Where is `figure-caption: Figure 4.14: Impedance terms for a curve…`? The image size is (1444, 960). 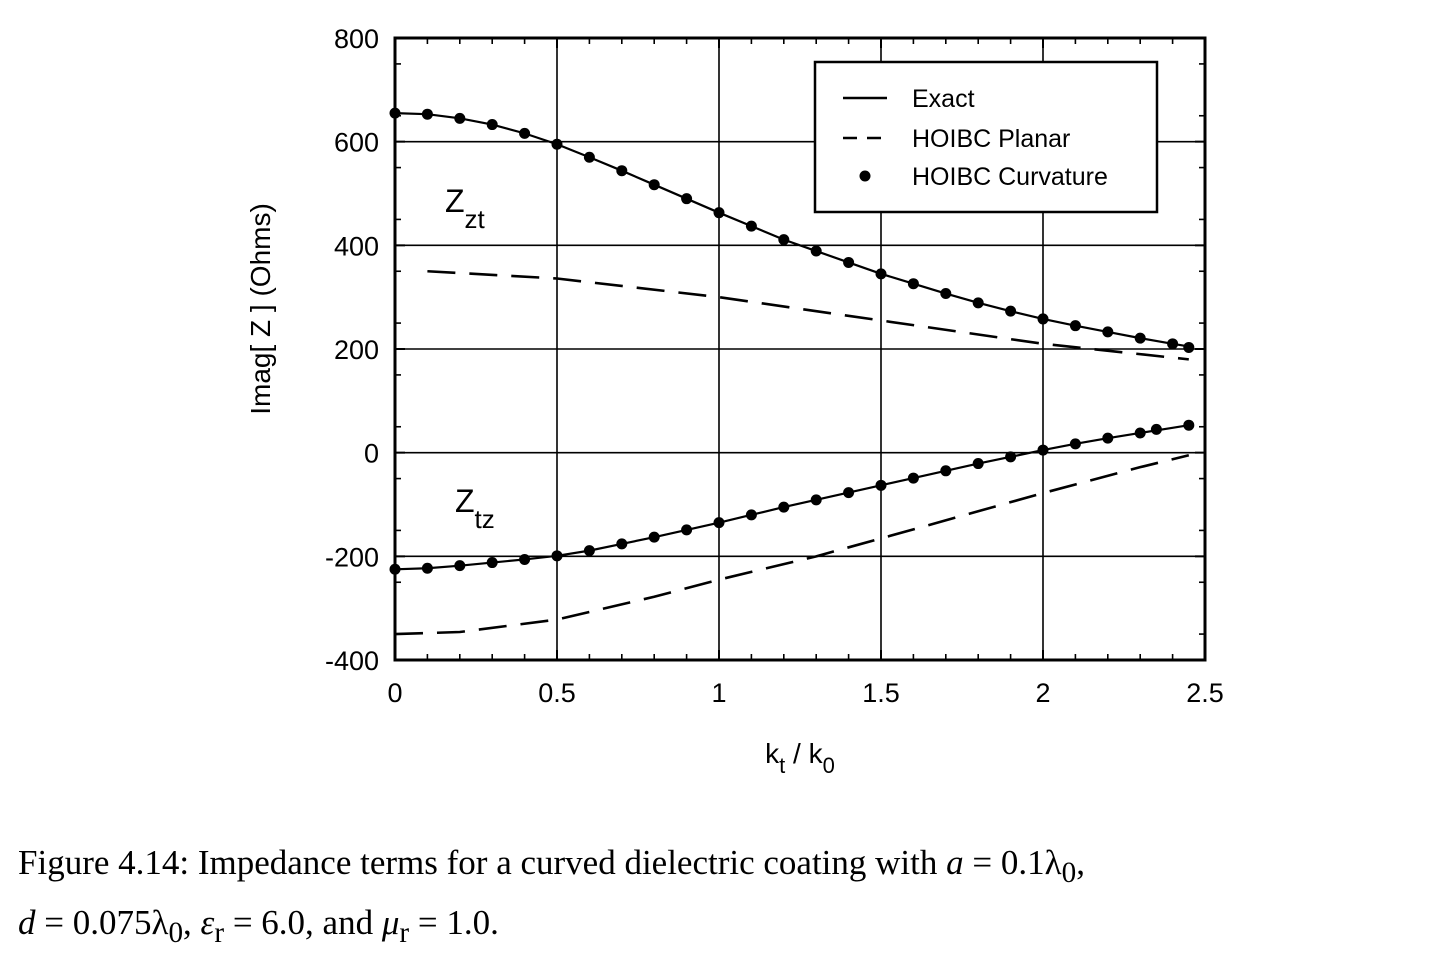
figure-caption: Figure 4.14: Impedance terms for a curve… is located at coordinates (551, 896).